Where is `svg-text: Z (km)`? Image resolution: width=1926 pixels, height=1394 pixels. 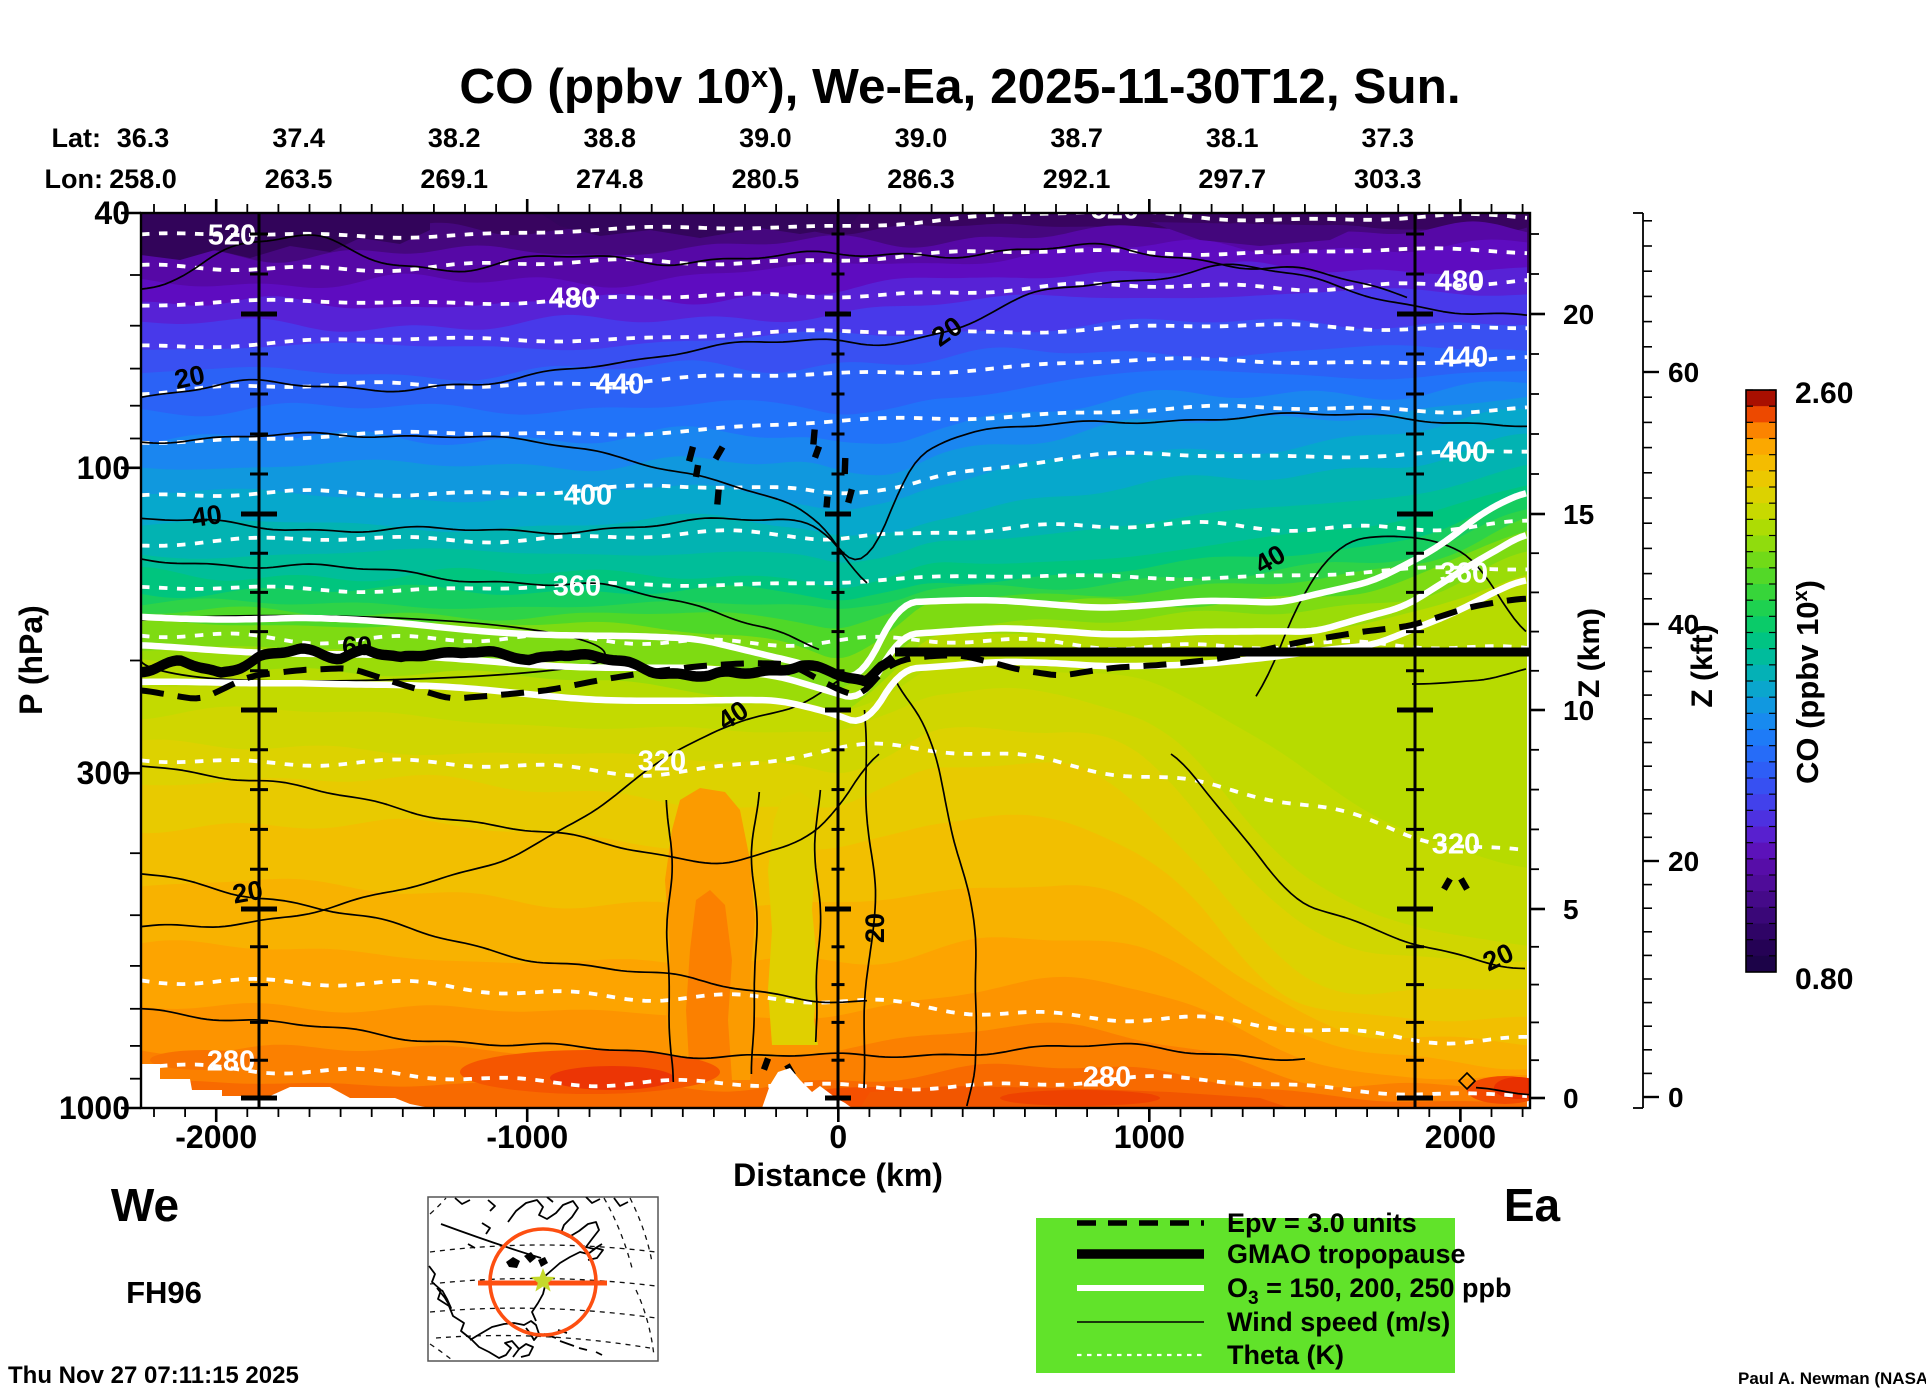 svg-text: Z (km) is located at coordinates (1589, 653).